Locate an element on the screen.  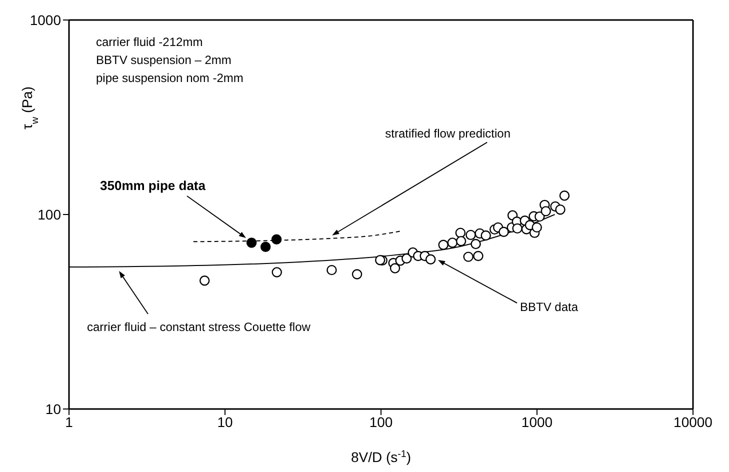
x-tick-label: 100 is located at coordinates (381, 422).